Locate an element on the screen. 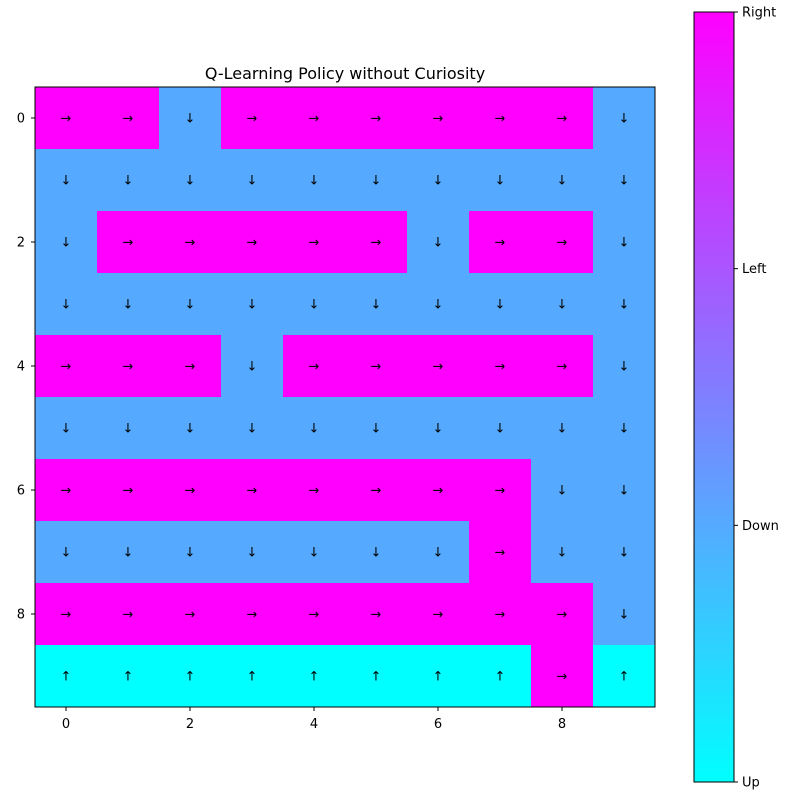 This screenshot has height=803, width=789. policy-arrow-3-3: ↓ is located at coordinates (252, 305).